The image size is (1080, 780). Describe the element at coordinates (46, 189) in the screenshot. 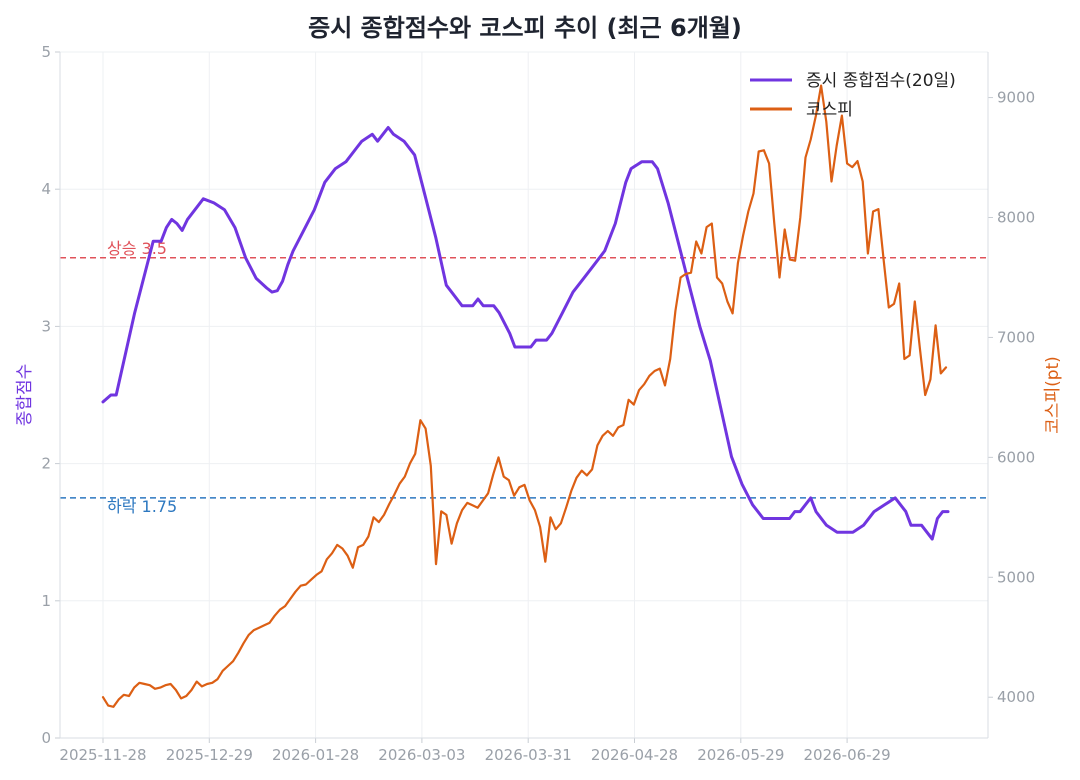

I see `left-tick-label-4: 4` at that location.